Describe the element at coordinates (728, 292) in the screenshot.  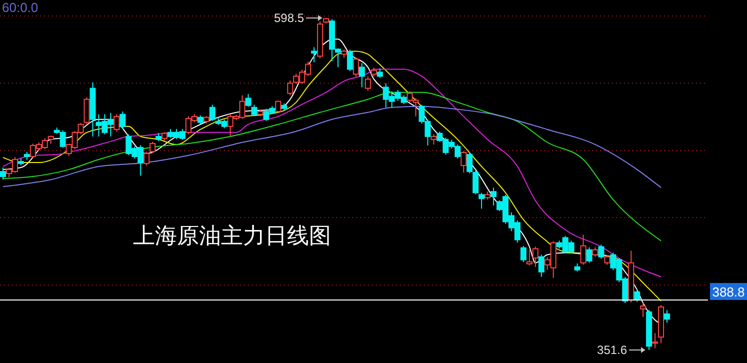
I see `ref-line-label: 388.8` at that location.